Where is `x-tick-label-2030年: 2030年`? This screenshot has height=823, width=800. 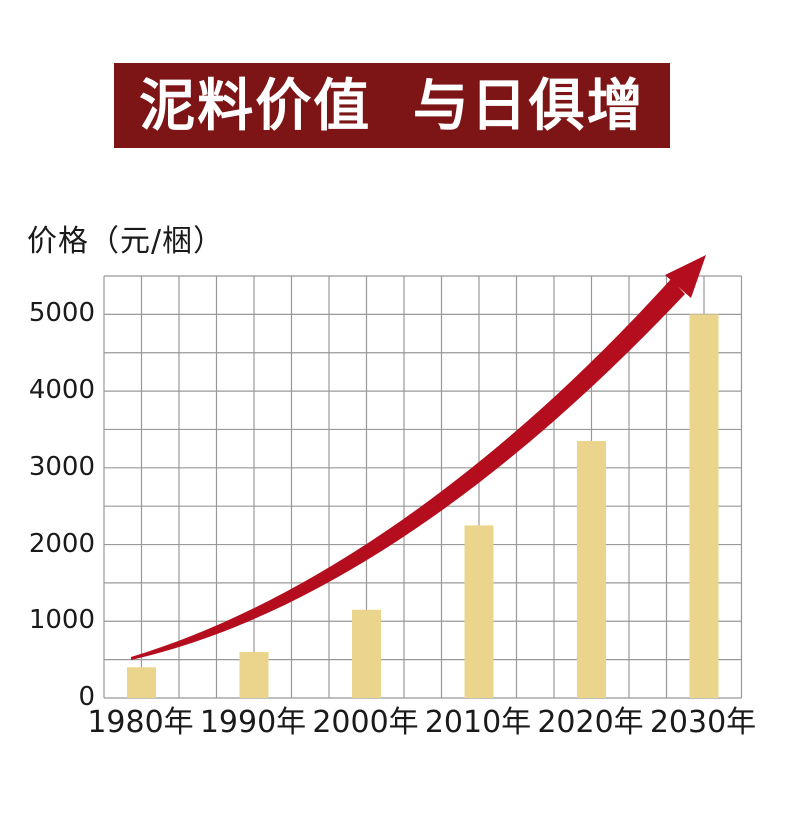
x-tick-label-2030年: 2030年 is located at coordinates (703, 722).